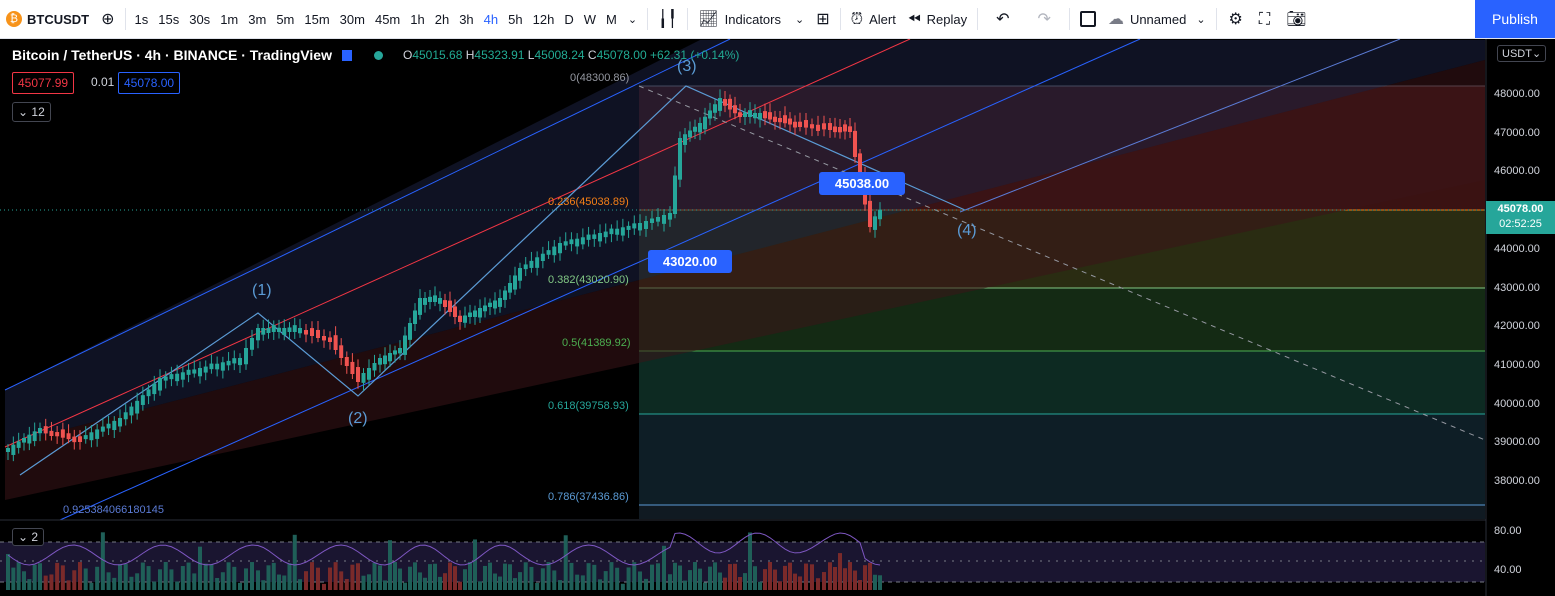  Describe the element at coordinates (437, 55) in the screenshot. I see `open-value: 45015.68` at that location.